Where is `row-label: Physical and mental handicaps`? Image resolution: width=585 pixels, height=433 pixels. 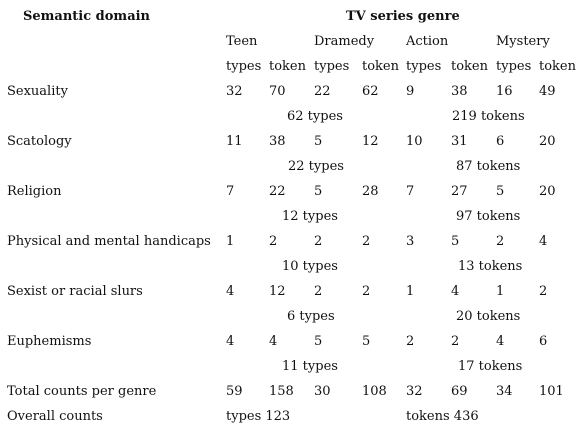 row-label: Physical and mental handicaps is located at coordinates (109, 241).